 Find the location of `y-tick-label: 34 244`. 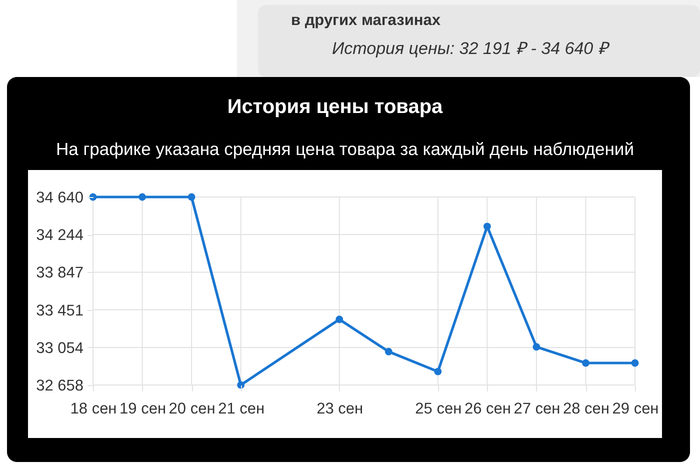

y-tick-label: 34 244 is located at coordinates (60, 235).